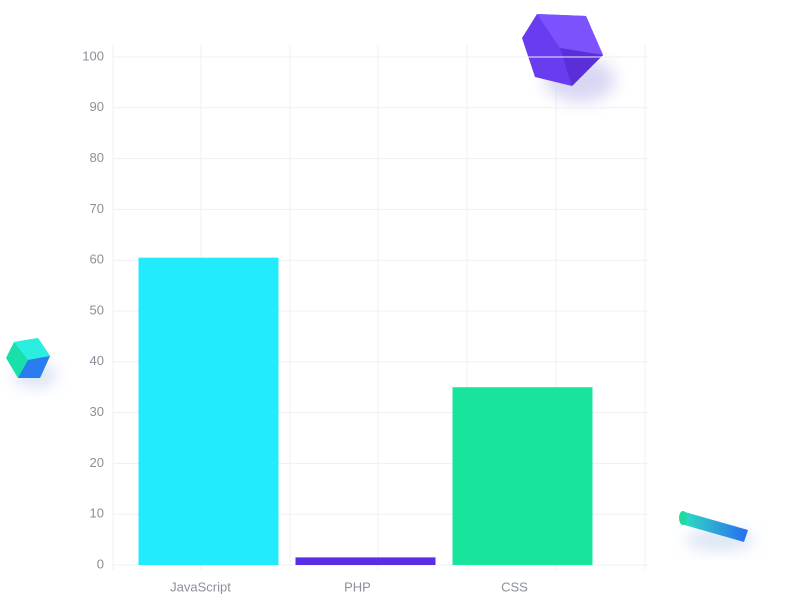 The width and height of the screenshot is (796, 606). I want to click on y-tick-label: 20, so click(97, 462).